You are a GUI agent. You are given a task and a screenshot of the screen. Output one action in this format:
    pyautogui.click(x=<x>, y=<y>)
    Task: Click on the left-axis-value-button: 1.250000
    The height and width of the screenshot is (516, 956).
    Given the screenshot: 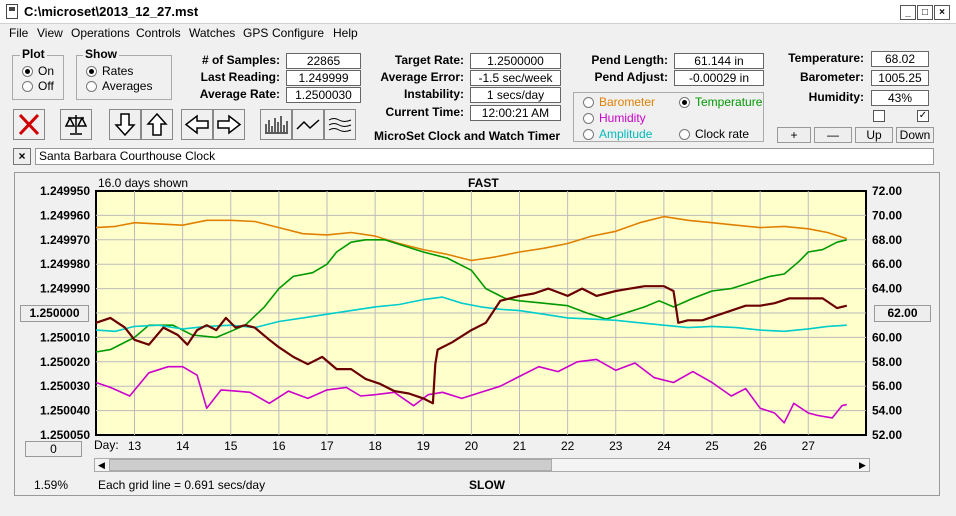 What is the action you would take?
    pyautogui.click(x=54, y=313)
    